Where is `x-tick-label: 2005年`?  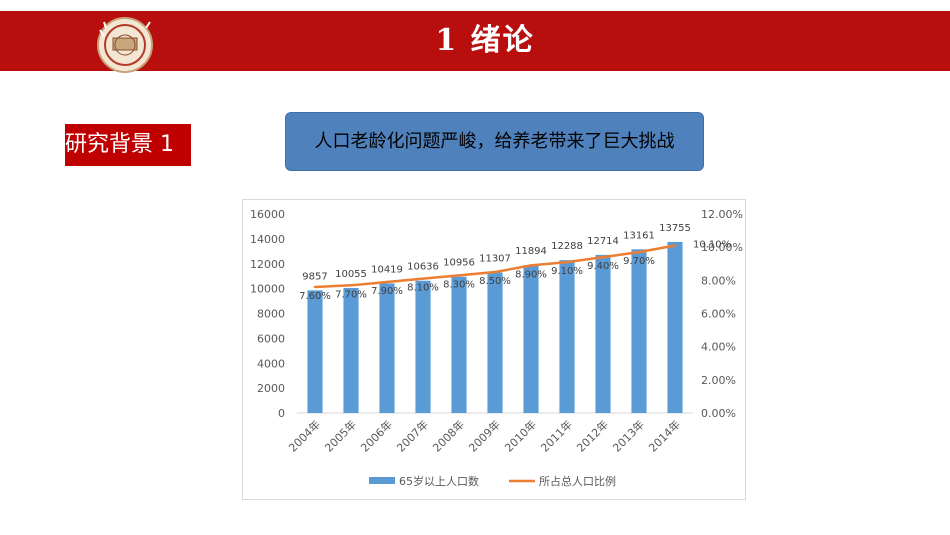 x-tick-label: 2005年 is located at coordinates (340, 435).